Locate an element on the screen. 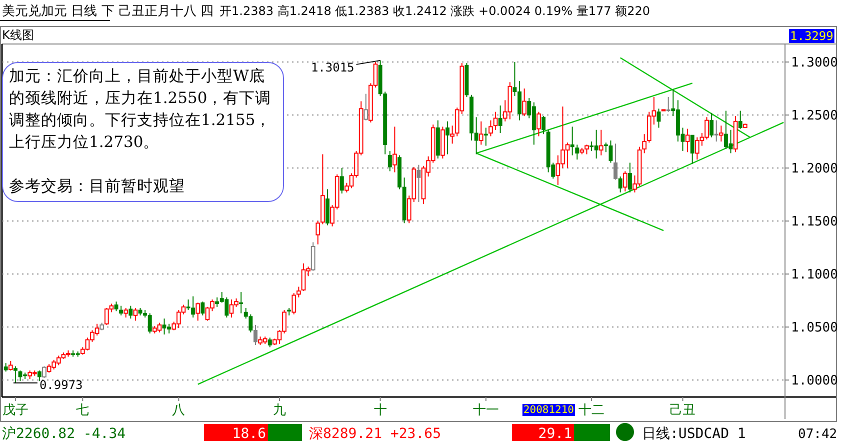 The height and width of the screenshot is (442, 843). annotation: 0.9973 is located at coordinates (61, 385).